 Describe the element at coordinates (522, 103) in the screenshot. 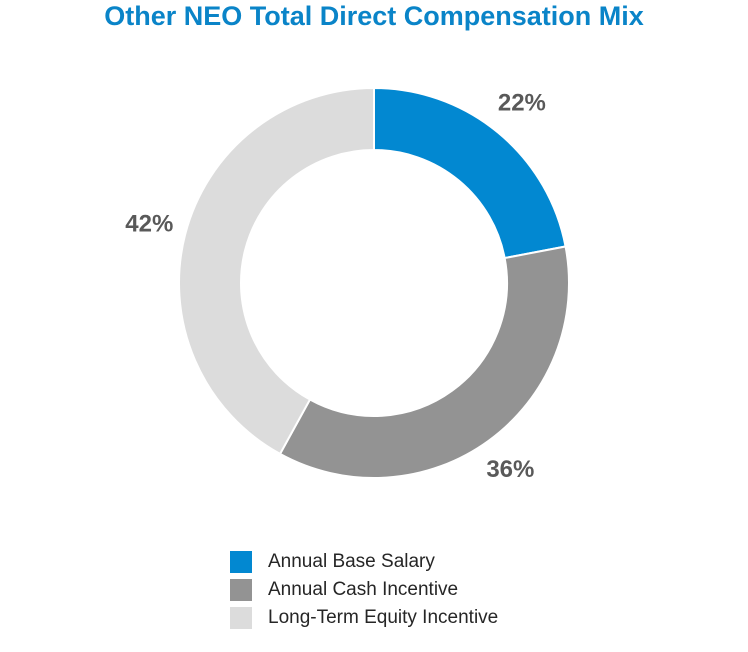

I see `data-label-base-salary: 22%` at that location.